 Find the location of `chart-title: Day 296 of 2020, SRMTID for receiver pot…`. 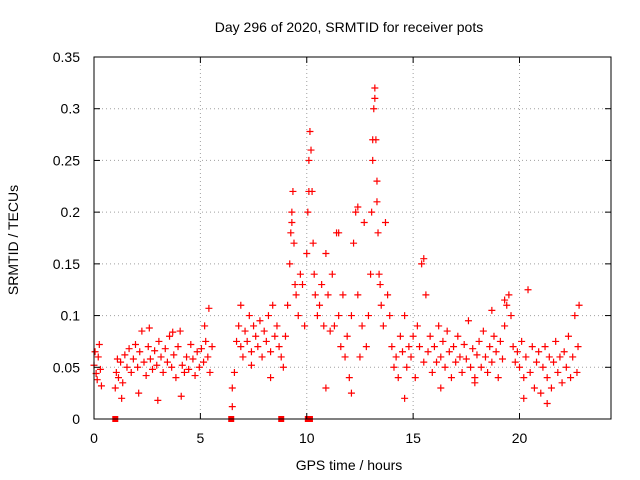

chart-title: Day 296 of 2020, SRMTID for receiver pot… is located at coordinates (349, 27).